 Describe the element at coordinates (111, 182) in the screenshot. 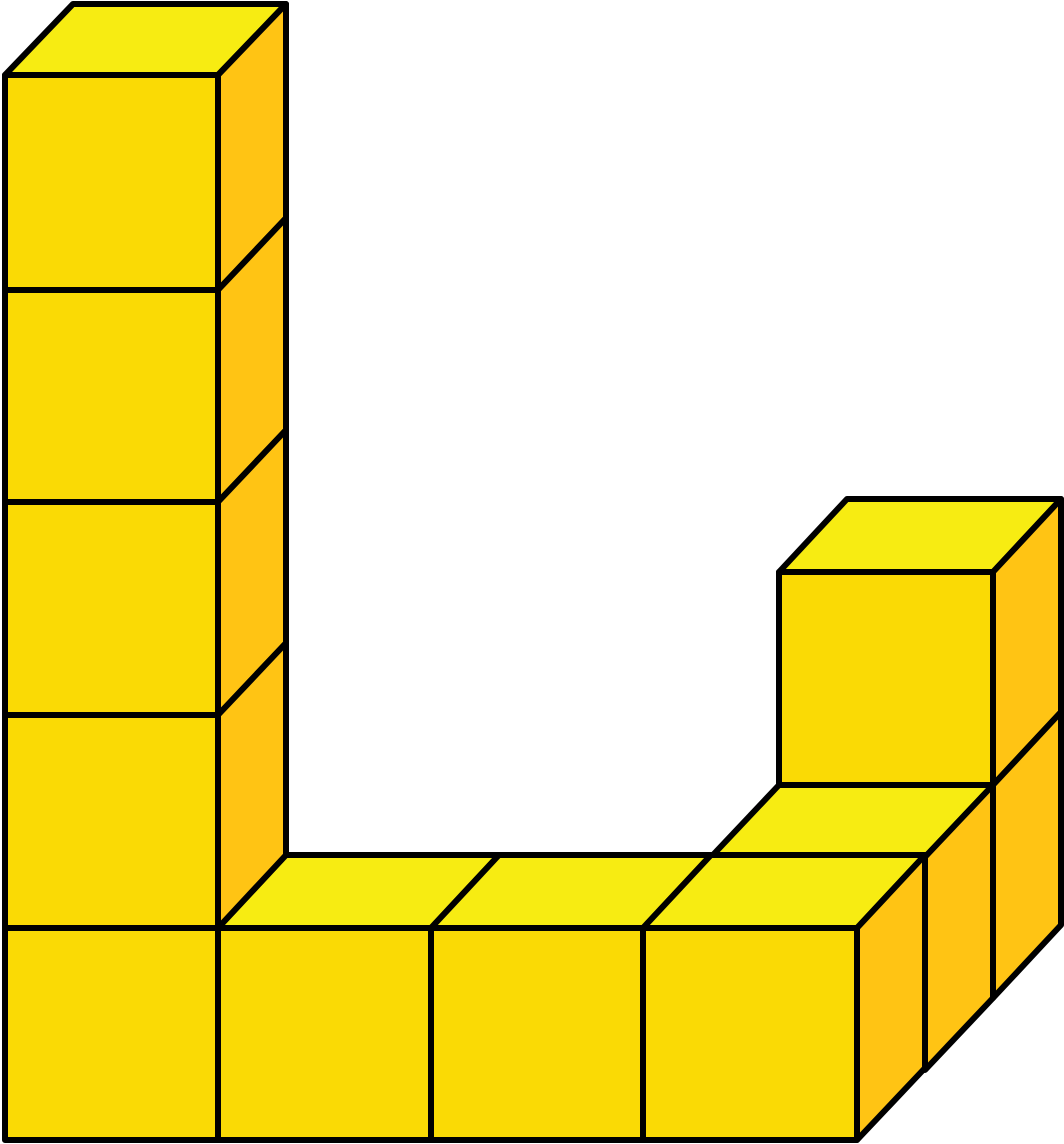

I see `left-column-cube-5-front` at that location.